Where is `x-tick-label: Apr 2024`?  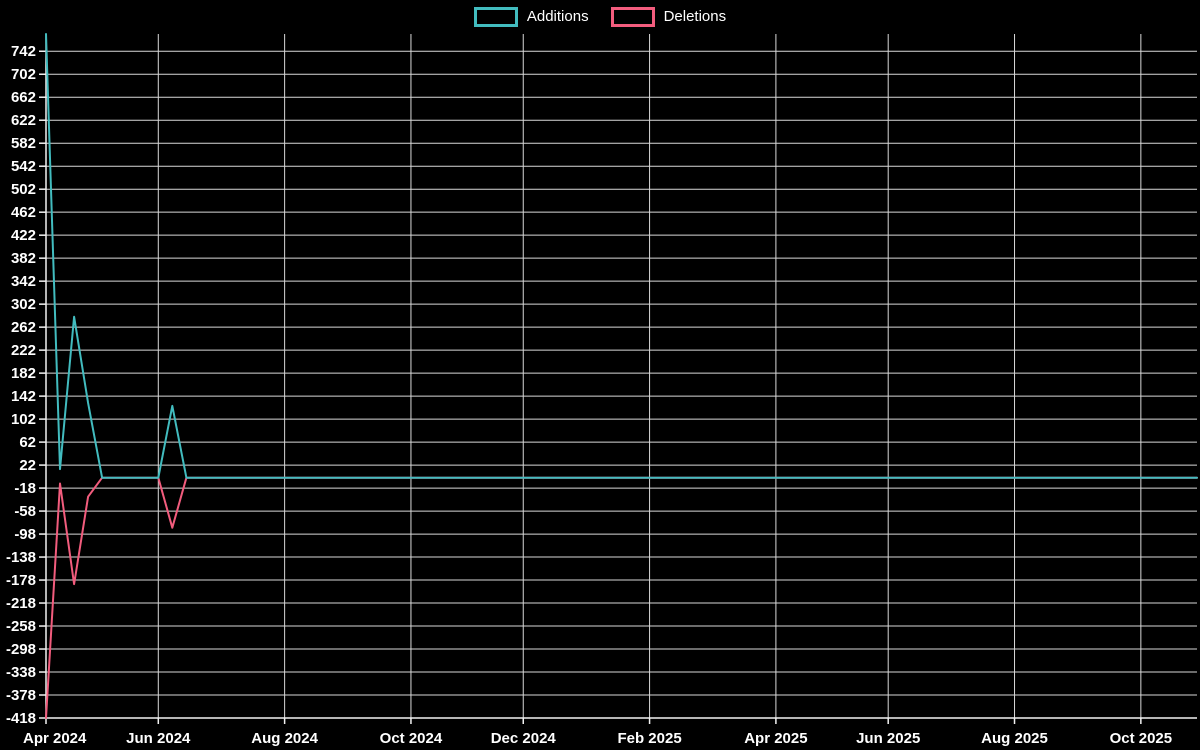
x-tick-label: Apr 2024 is located at coordinates (55, 738).